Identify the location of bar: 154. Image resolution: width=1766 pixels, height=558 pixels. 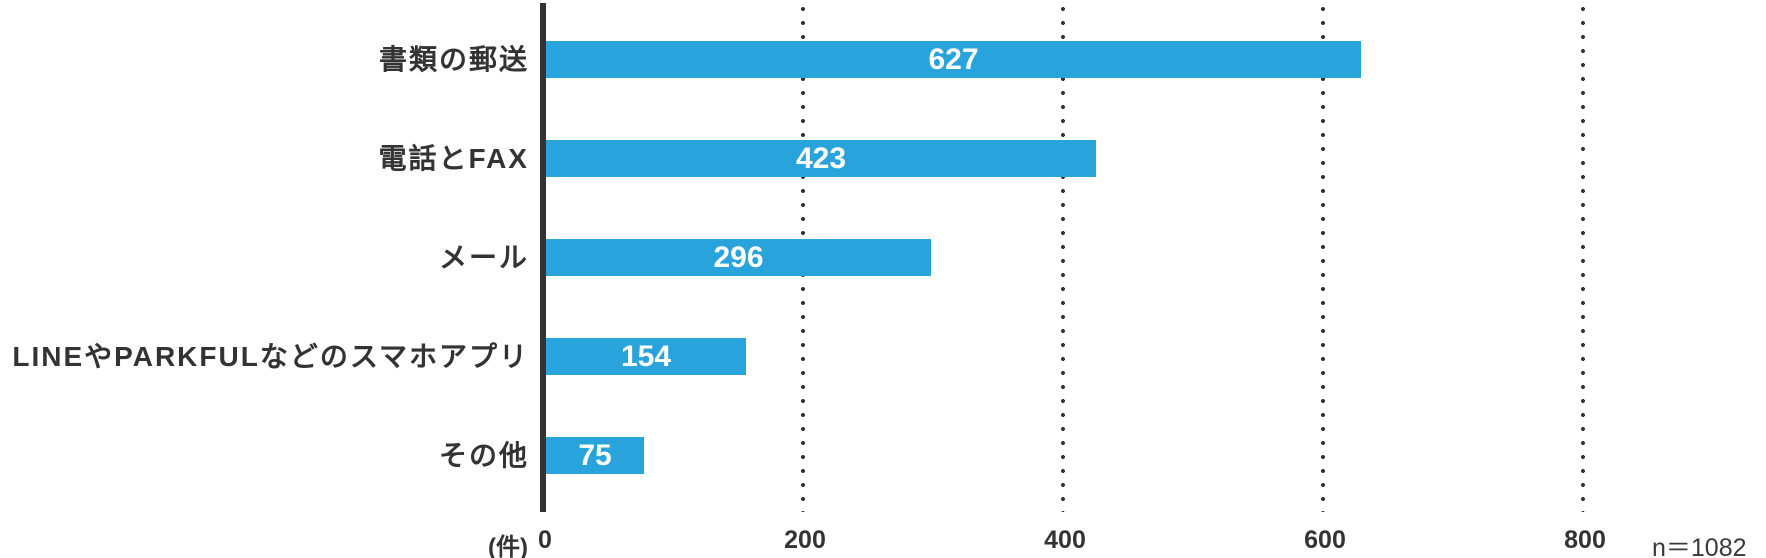
(646, 356).